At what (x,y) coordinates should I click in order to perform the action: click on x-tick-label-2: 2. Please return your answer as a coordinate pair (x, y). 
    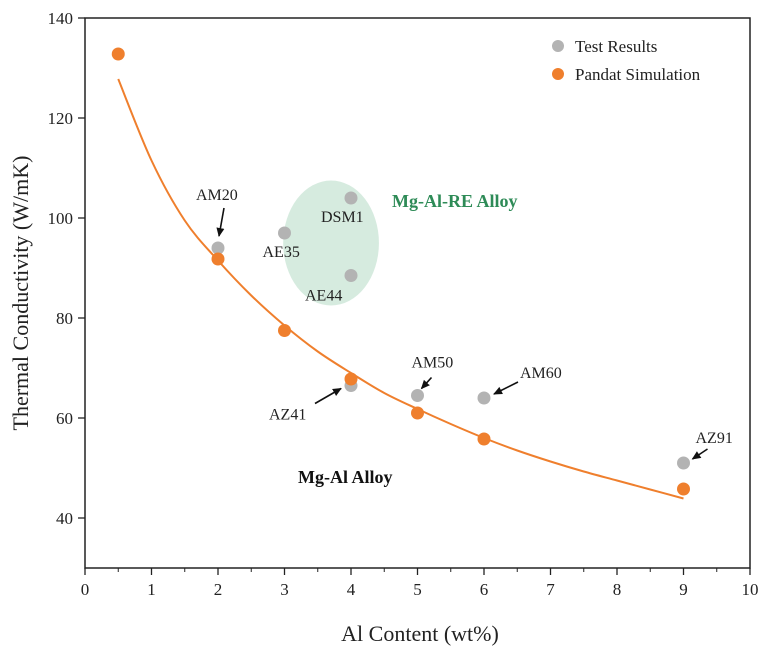
    Looking at the image, I should click on (218, 589).